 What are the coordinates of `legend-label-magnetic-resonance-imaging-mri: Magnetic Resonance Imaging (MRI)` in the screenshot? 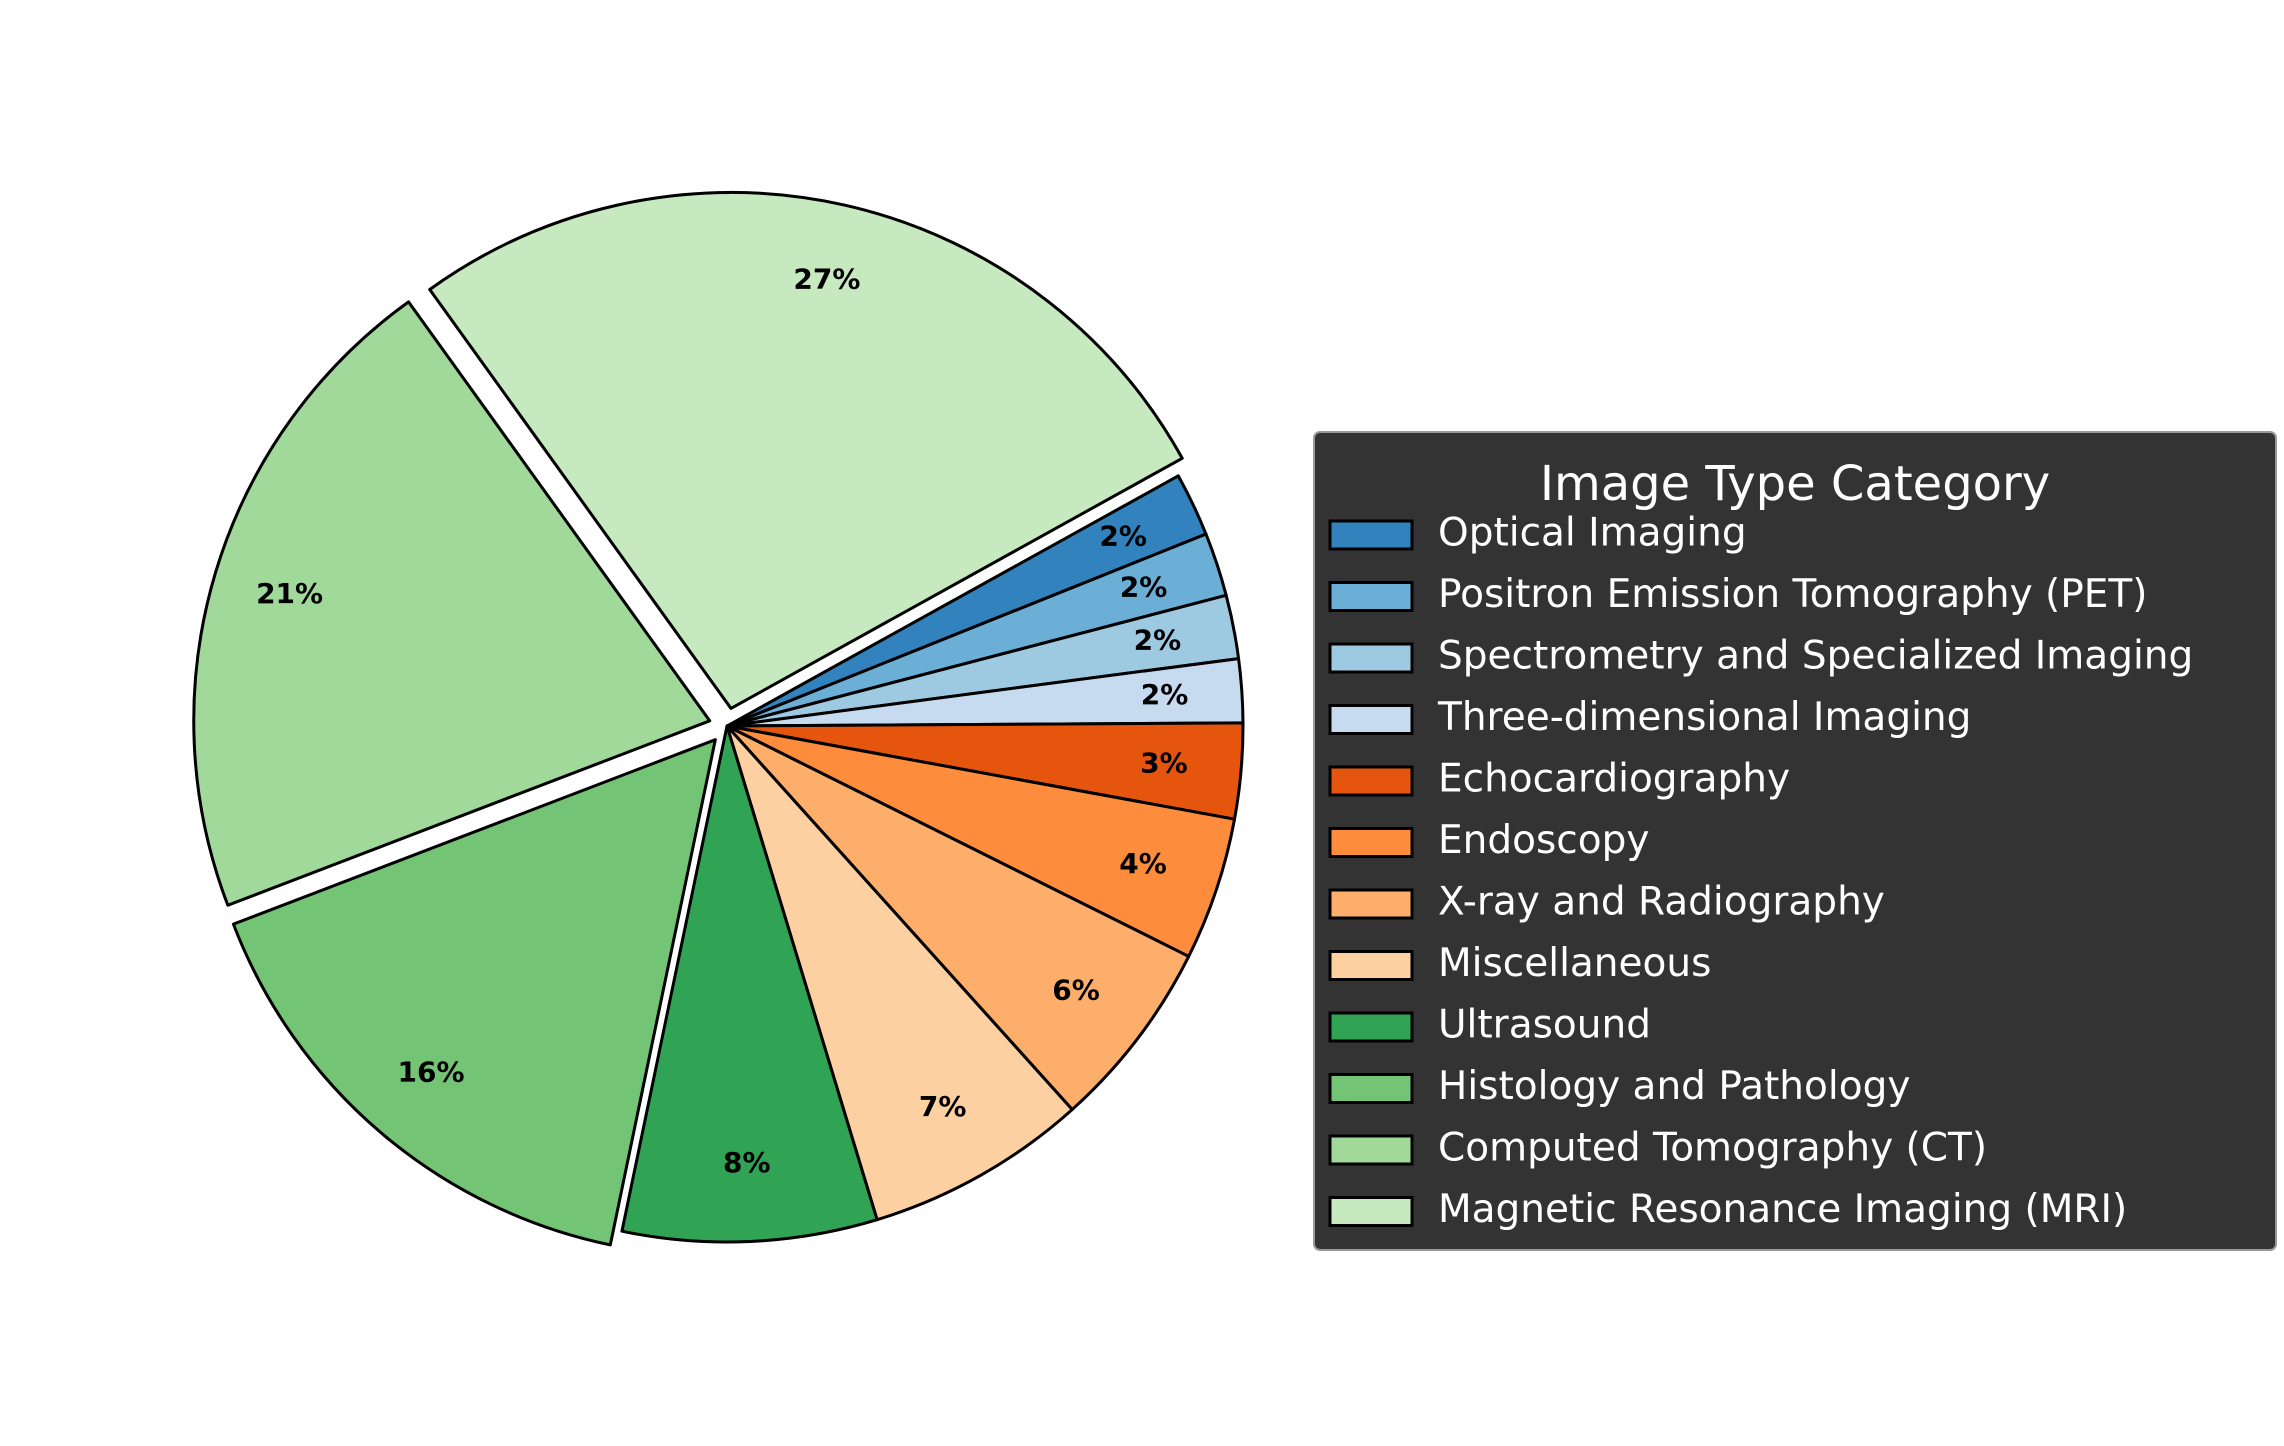 It's located at (1782, 1209).